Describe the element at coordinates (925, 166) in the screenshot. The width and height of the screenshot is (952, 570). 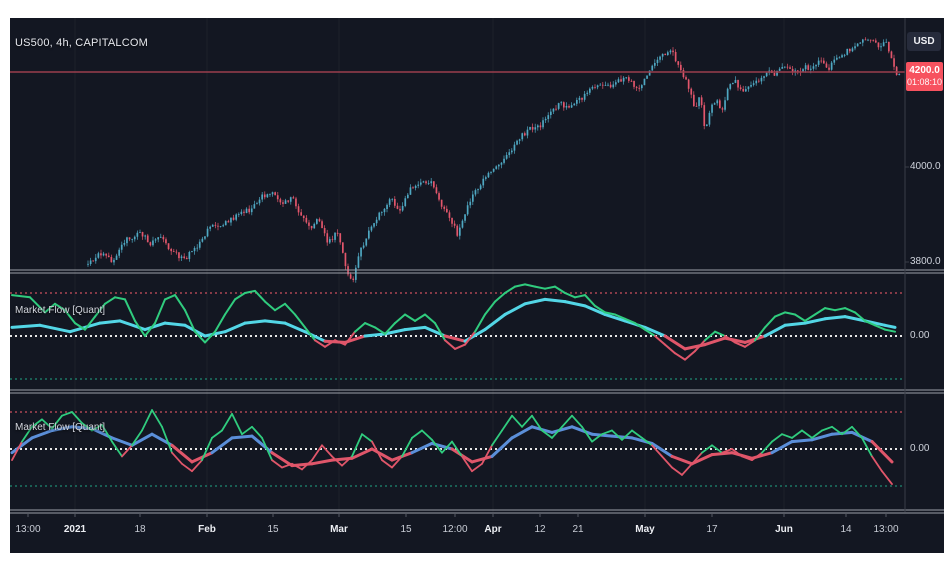
I see `price-tick-label: 4000.0` at that location.